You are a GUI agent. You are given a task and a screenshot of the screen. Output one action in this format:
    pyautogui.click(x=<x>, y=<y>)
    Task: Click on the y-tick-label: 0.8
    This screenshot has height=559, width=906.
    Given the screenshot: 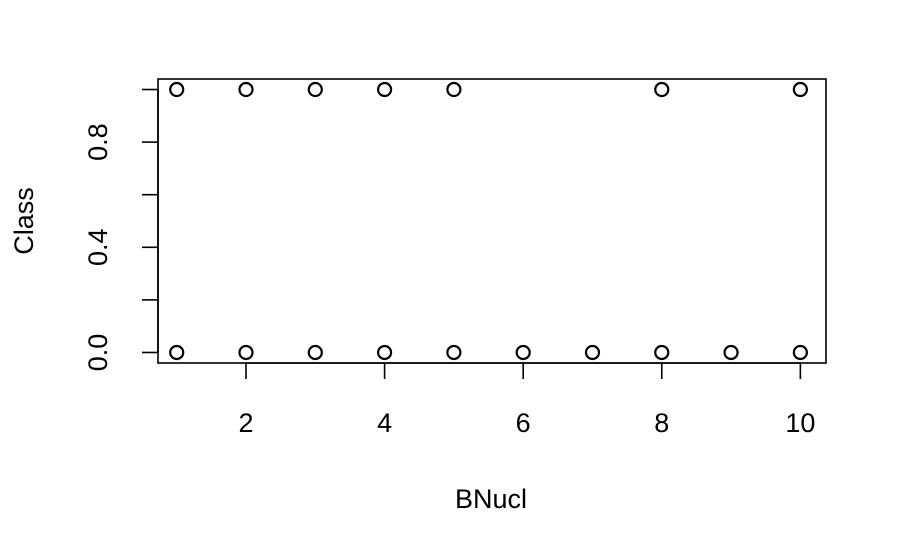 What is the action you would take?
    pyautogui.click(x=98, y=142)
    